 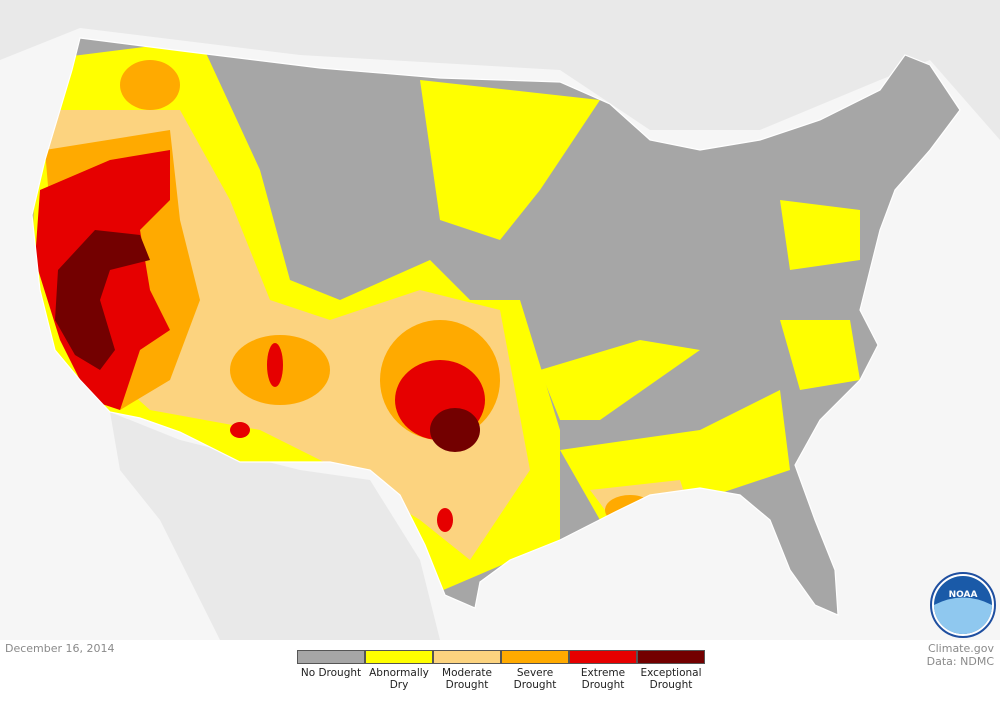 What do you see at coordinates (963, 595) in the screenshot?
I see `logo-text: NOAA` at bounding box center [963, 595].